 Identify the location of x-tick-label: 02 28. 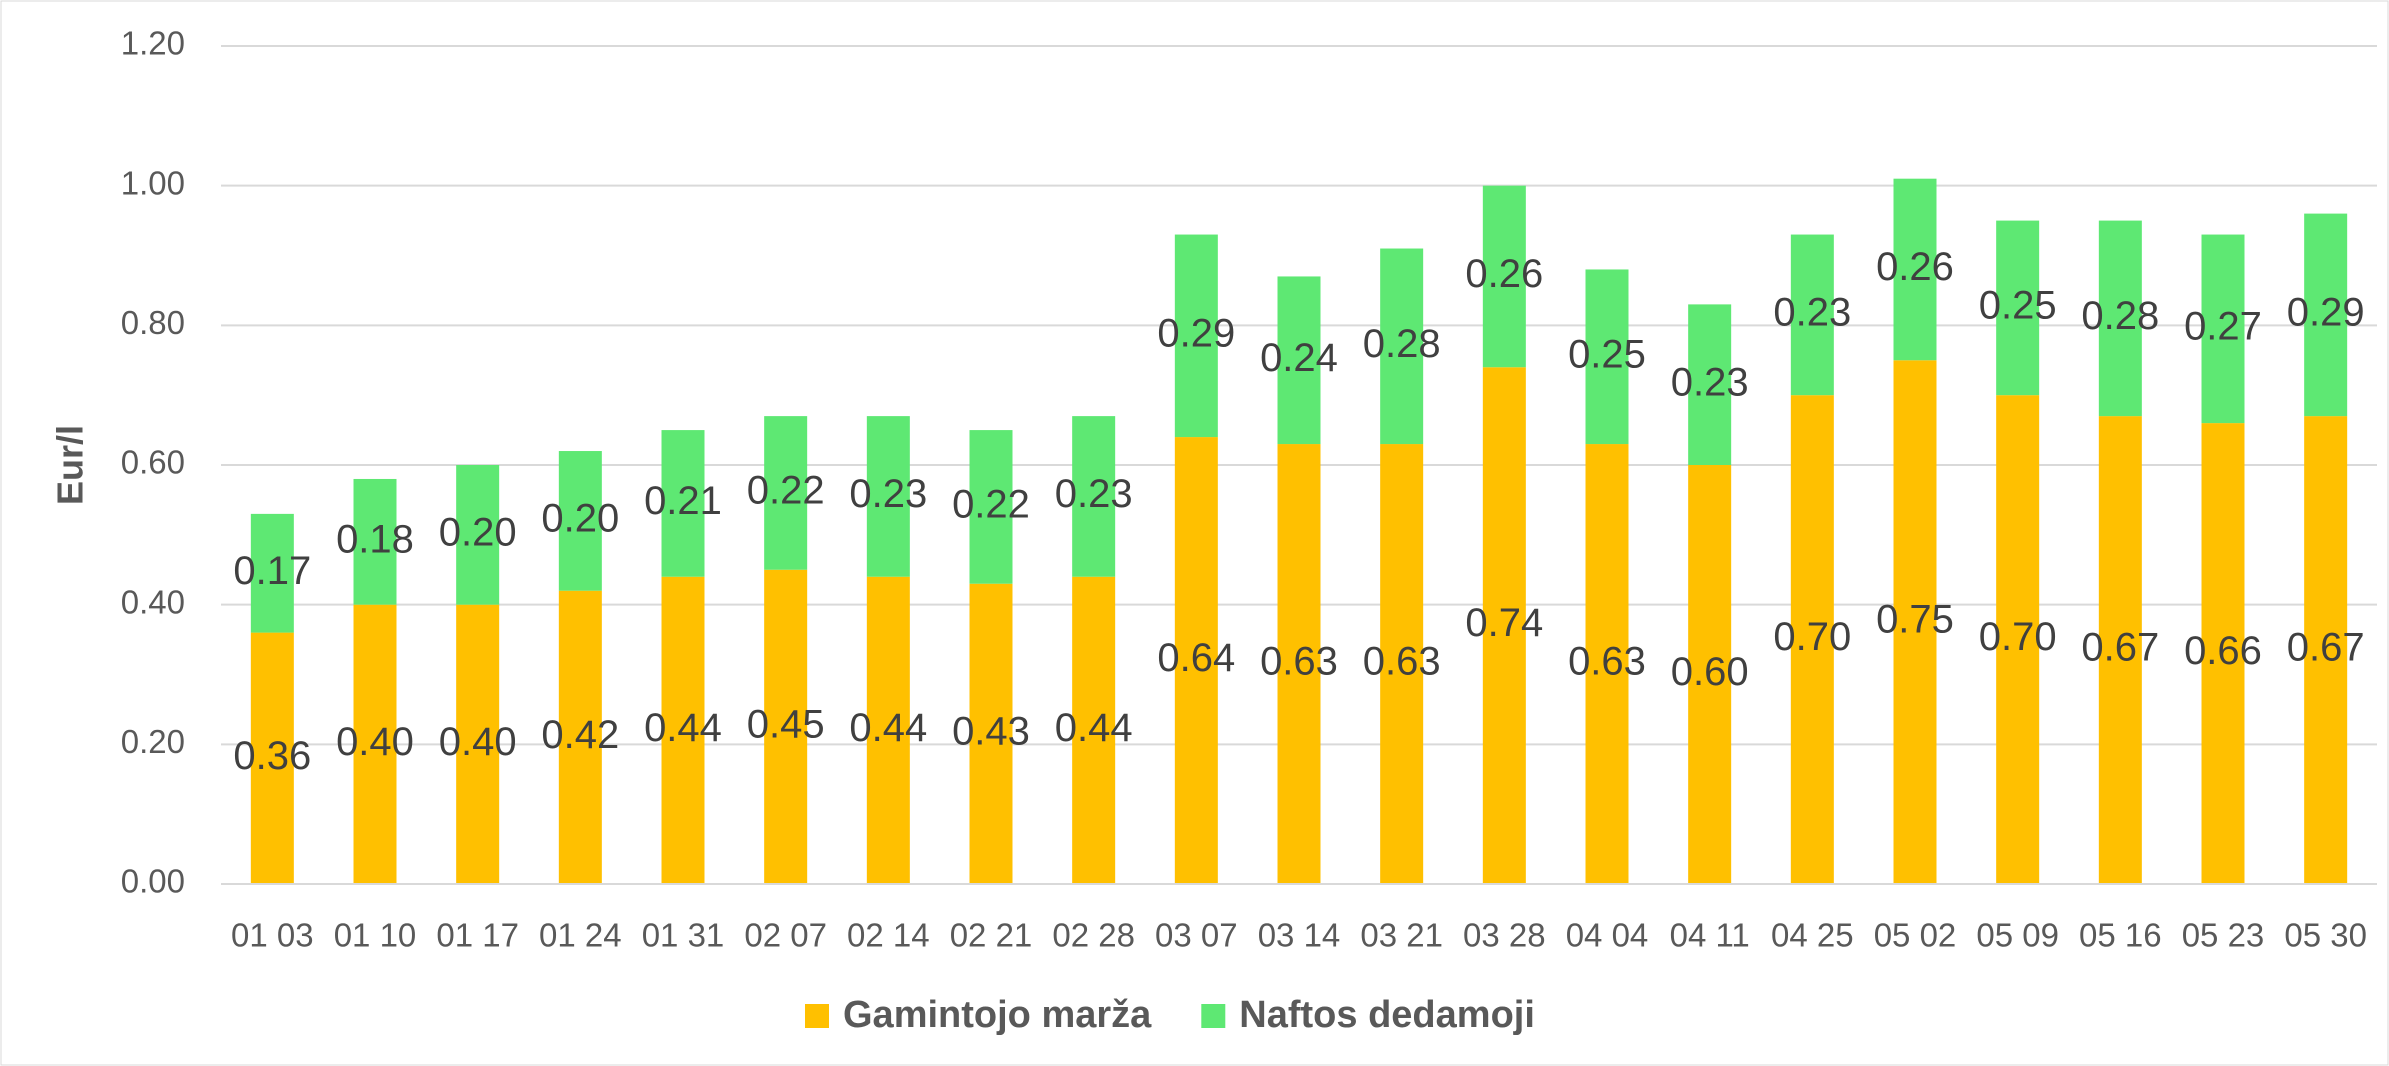
(1093, 935).